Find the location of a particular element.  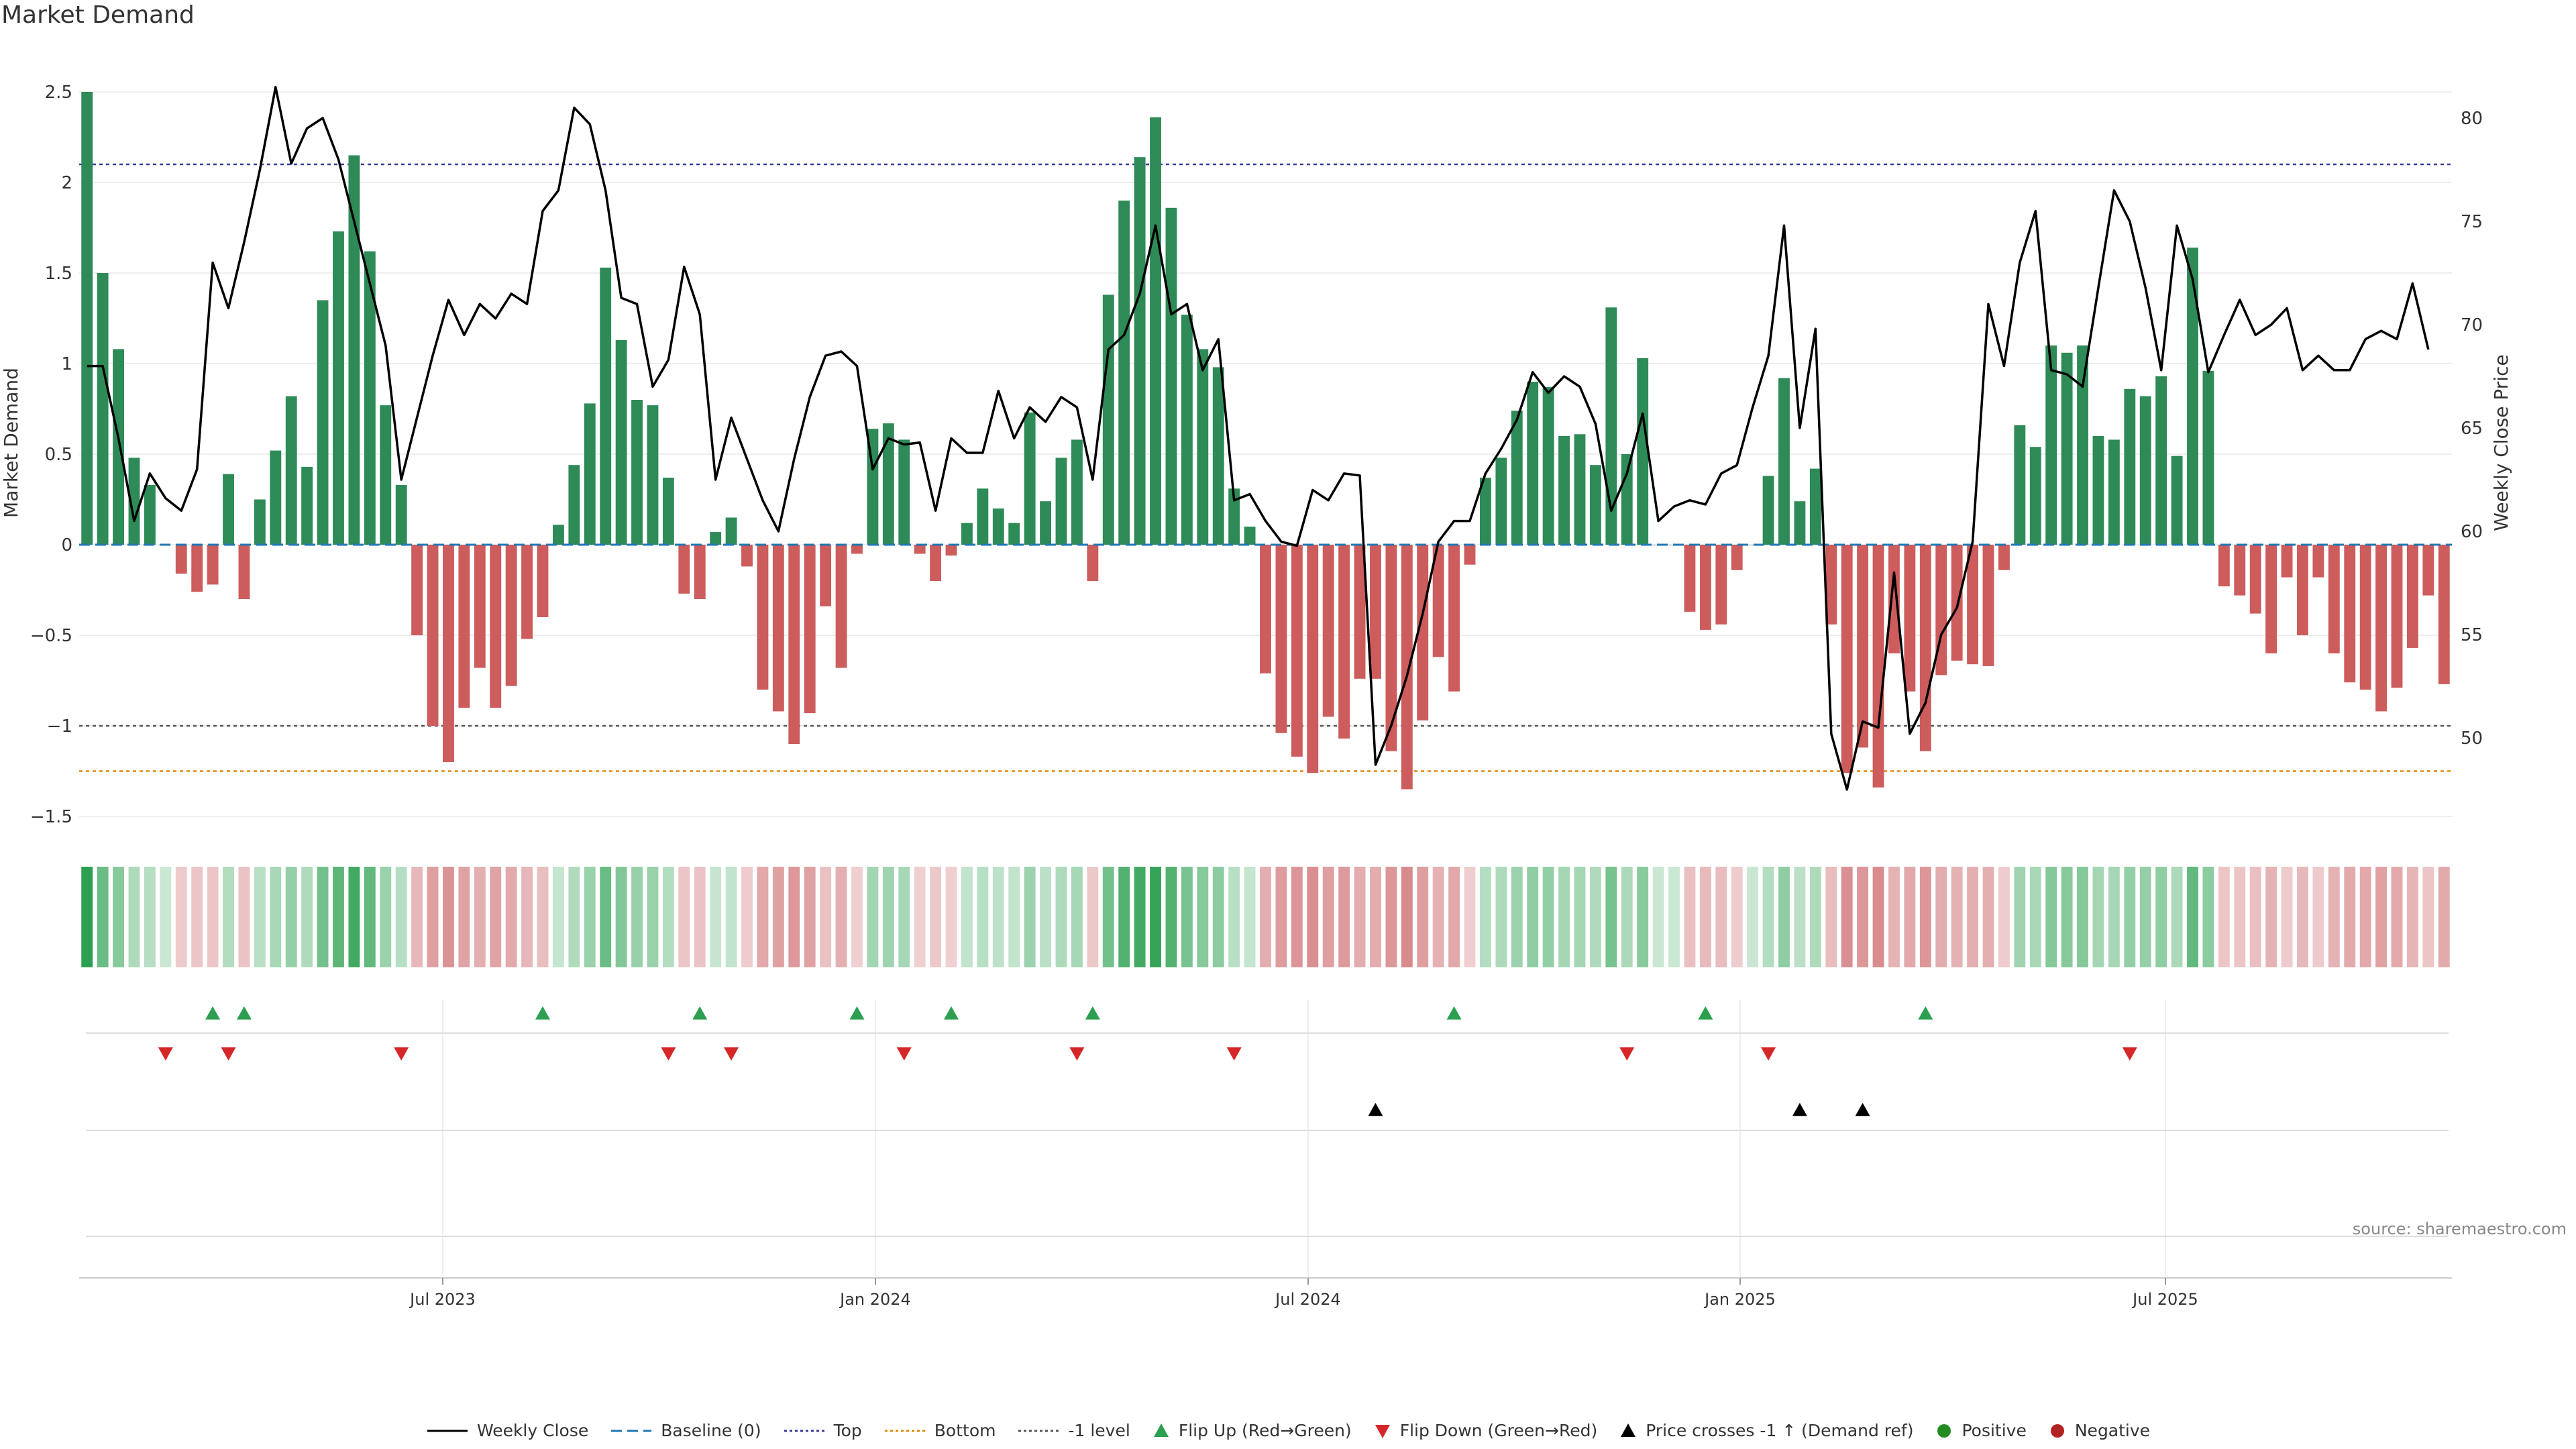

y2-axis-label: Weekly Close Price is located at coordinates (2501, 442).